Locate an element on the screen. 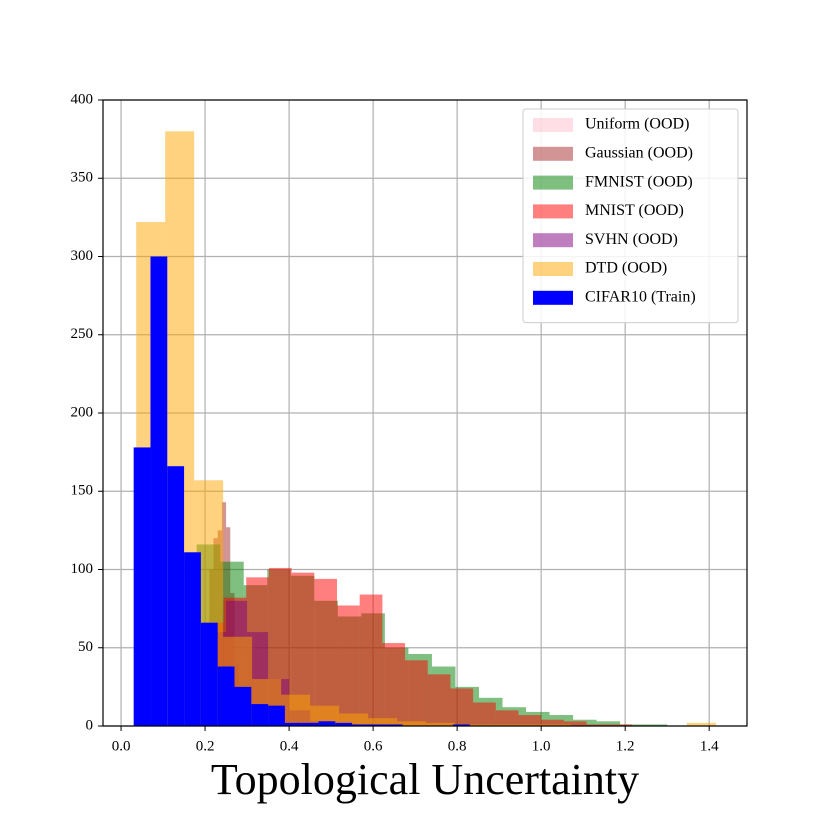  x-tick-label: 1.2 is located at coordinates (625, 746).